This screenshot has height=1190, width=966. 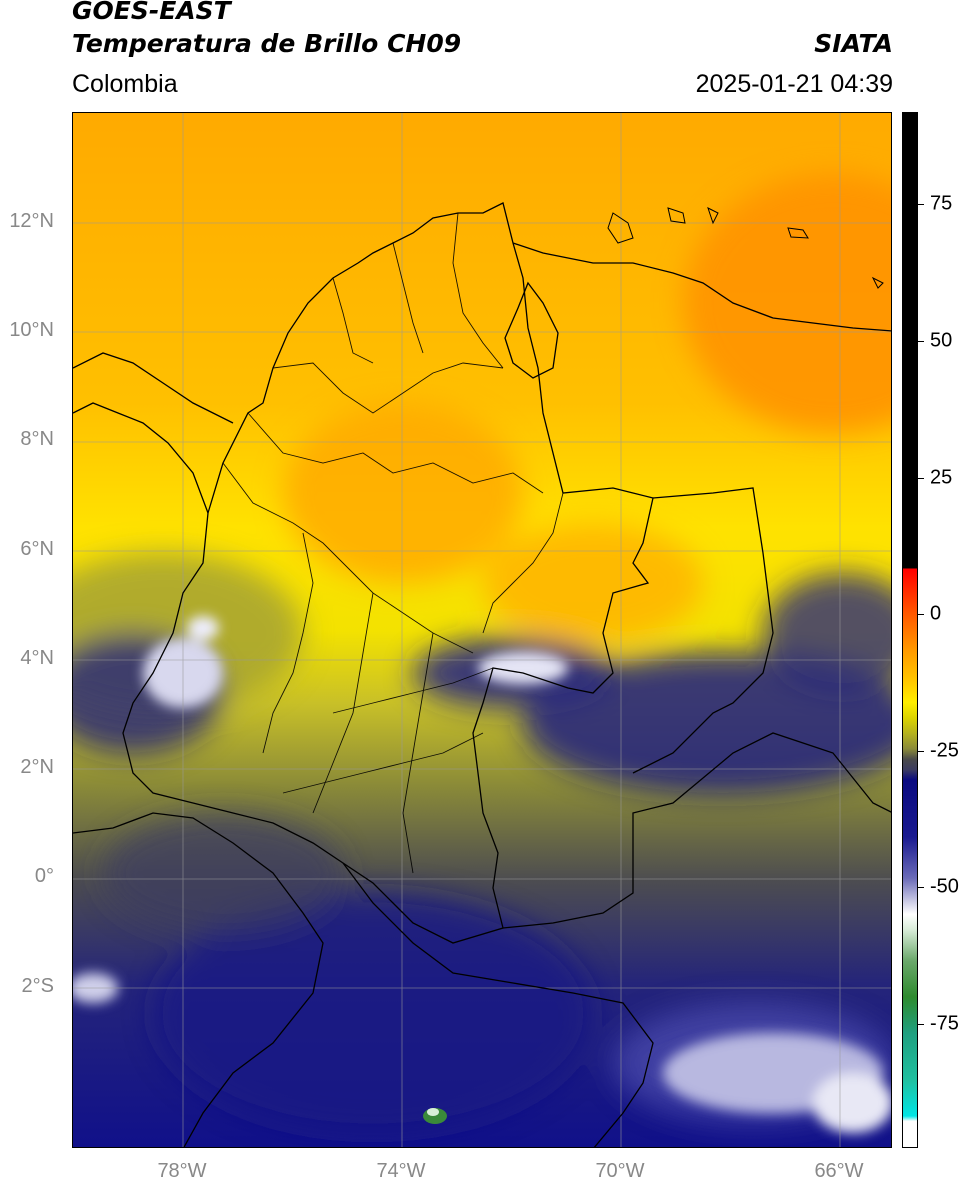 What do you see at coordinates (944, 1023) in the screenshot?
I see `colorbar-label-minus75: -75` at bounding box center [944, 1023].